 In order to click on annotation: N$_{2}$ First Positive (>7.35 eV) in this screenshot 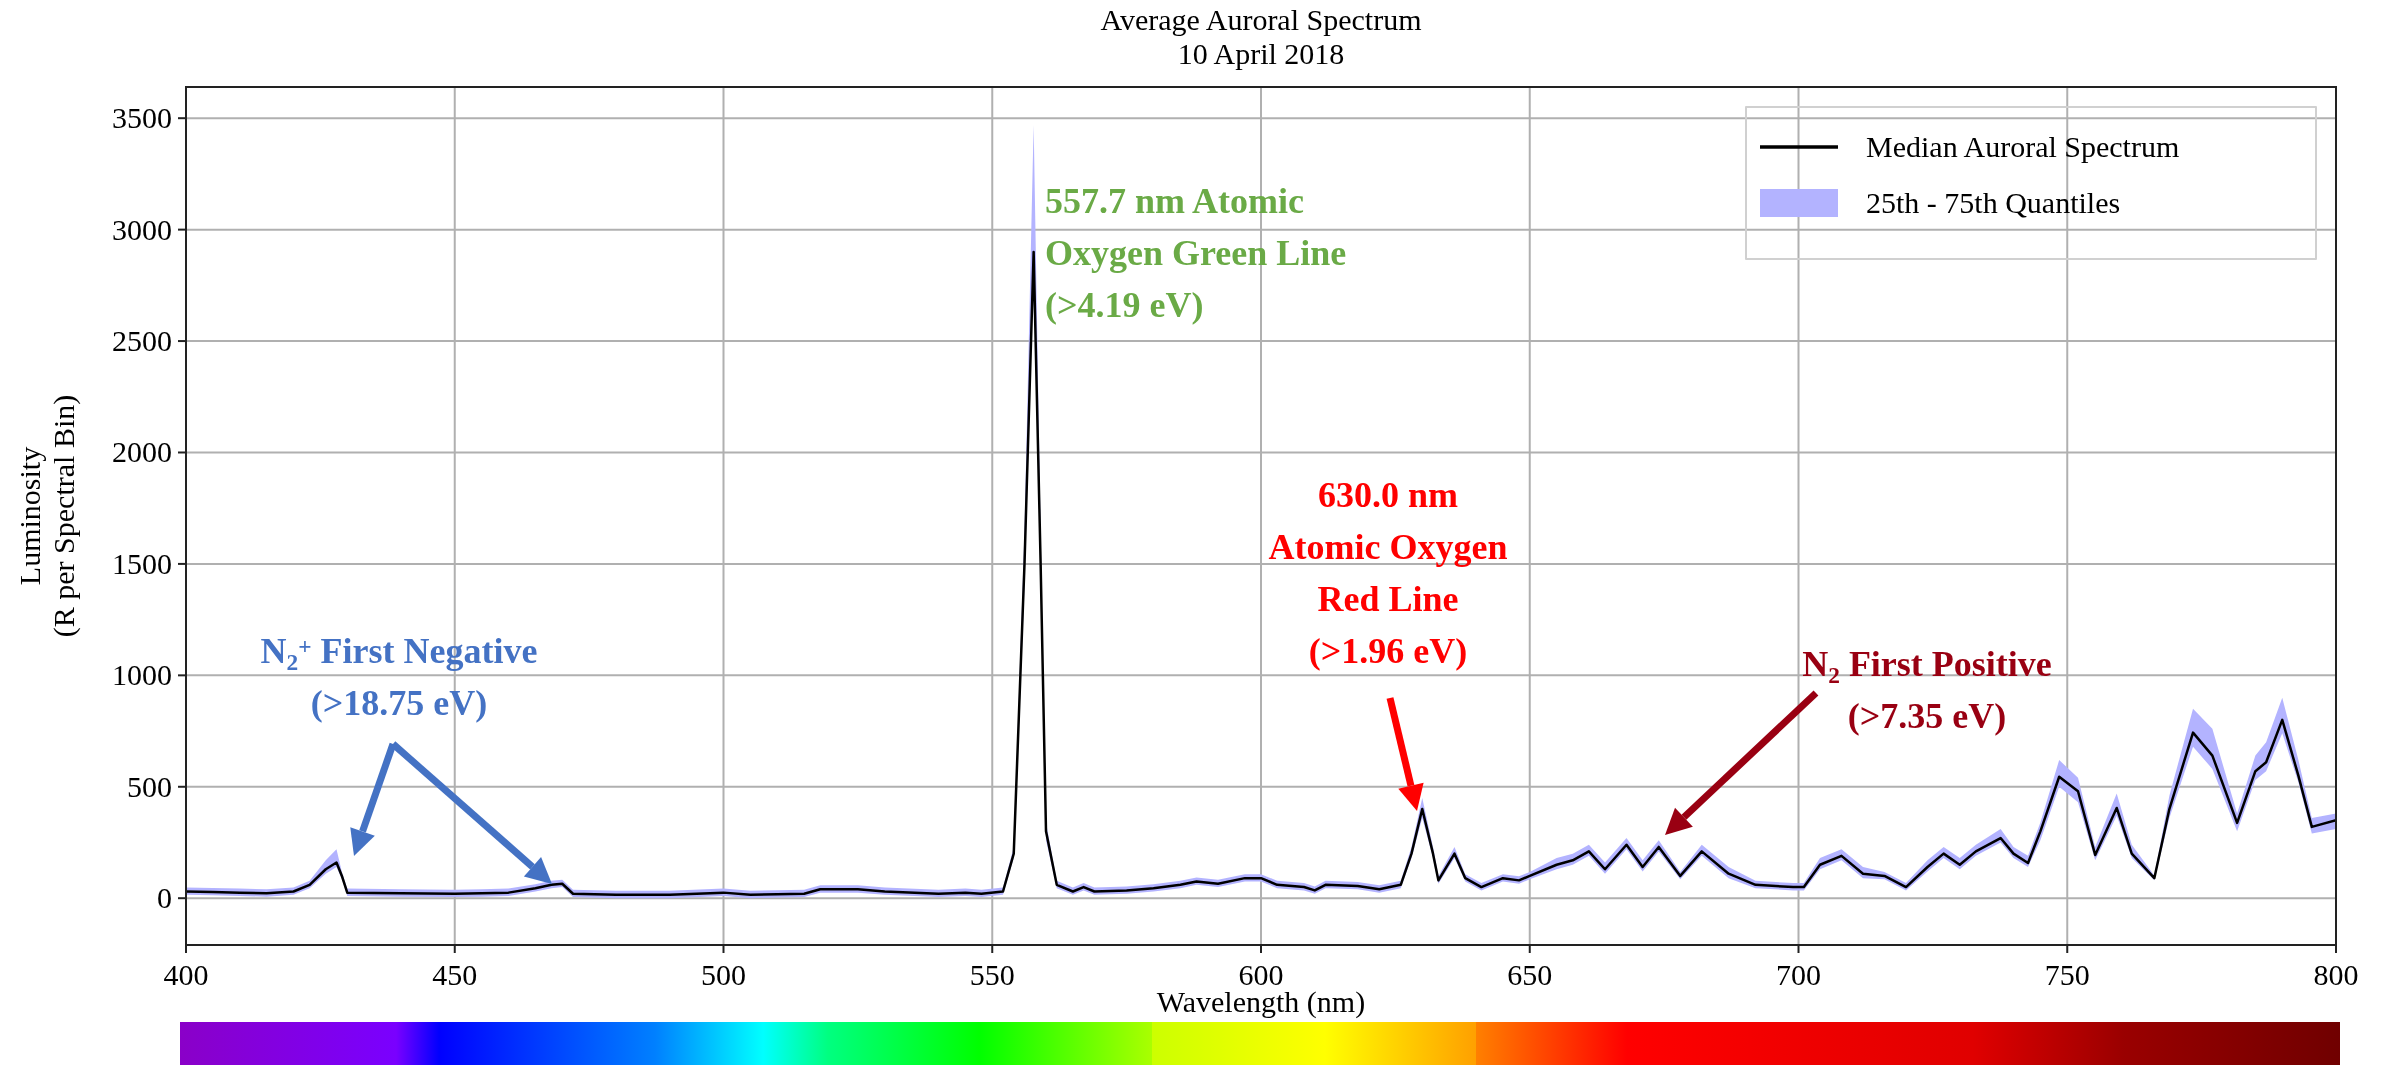, I will do `click(1927, 690)`.